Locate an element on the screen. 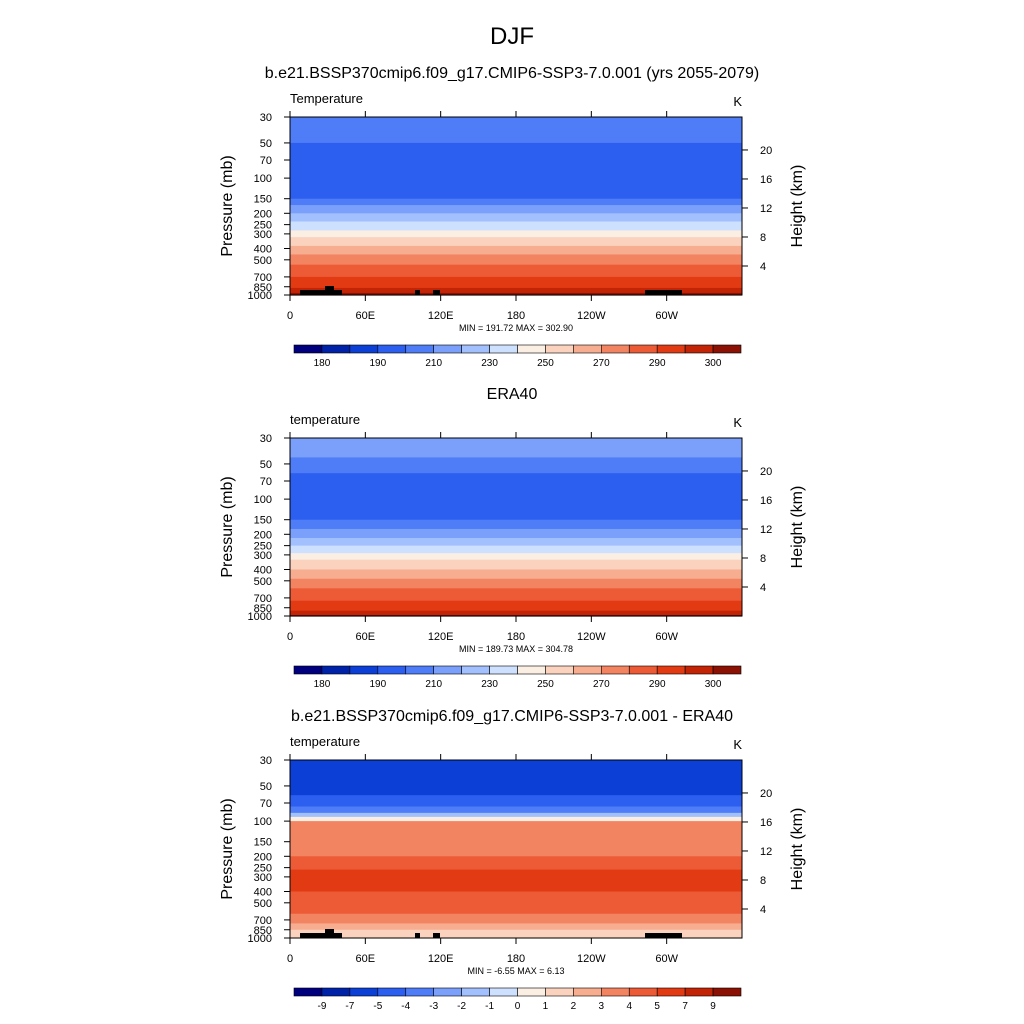  y-tick-label: 150 is located at coordinates (263, 521).